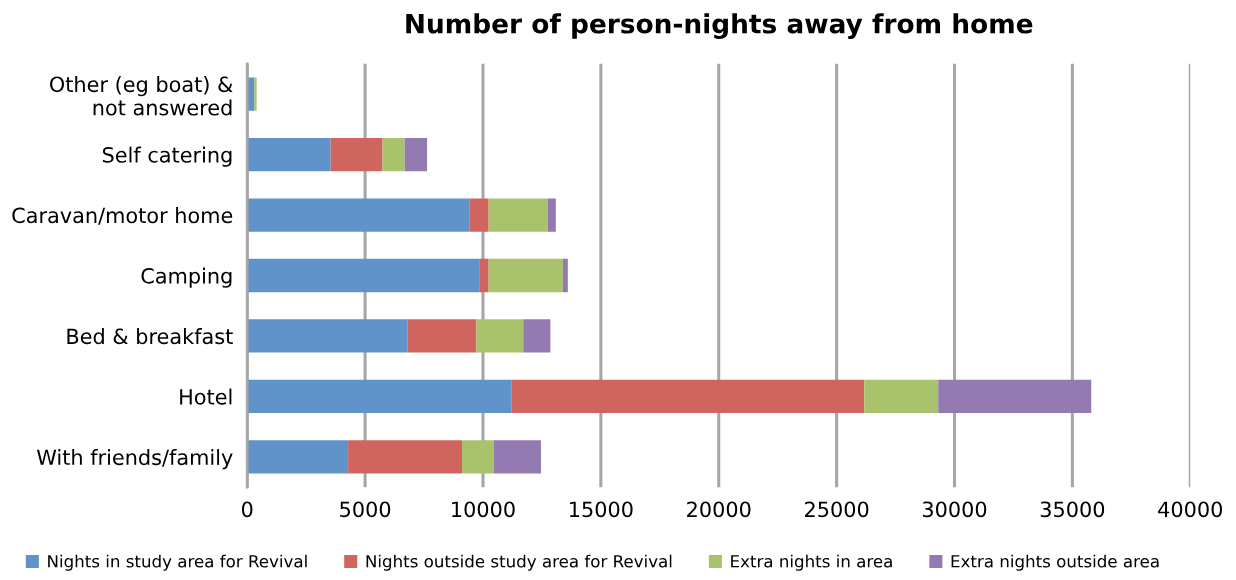 This screenshot has height=580, width=1236. I want to click on x-tick-label: 15000, so click(601, 509).